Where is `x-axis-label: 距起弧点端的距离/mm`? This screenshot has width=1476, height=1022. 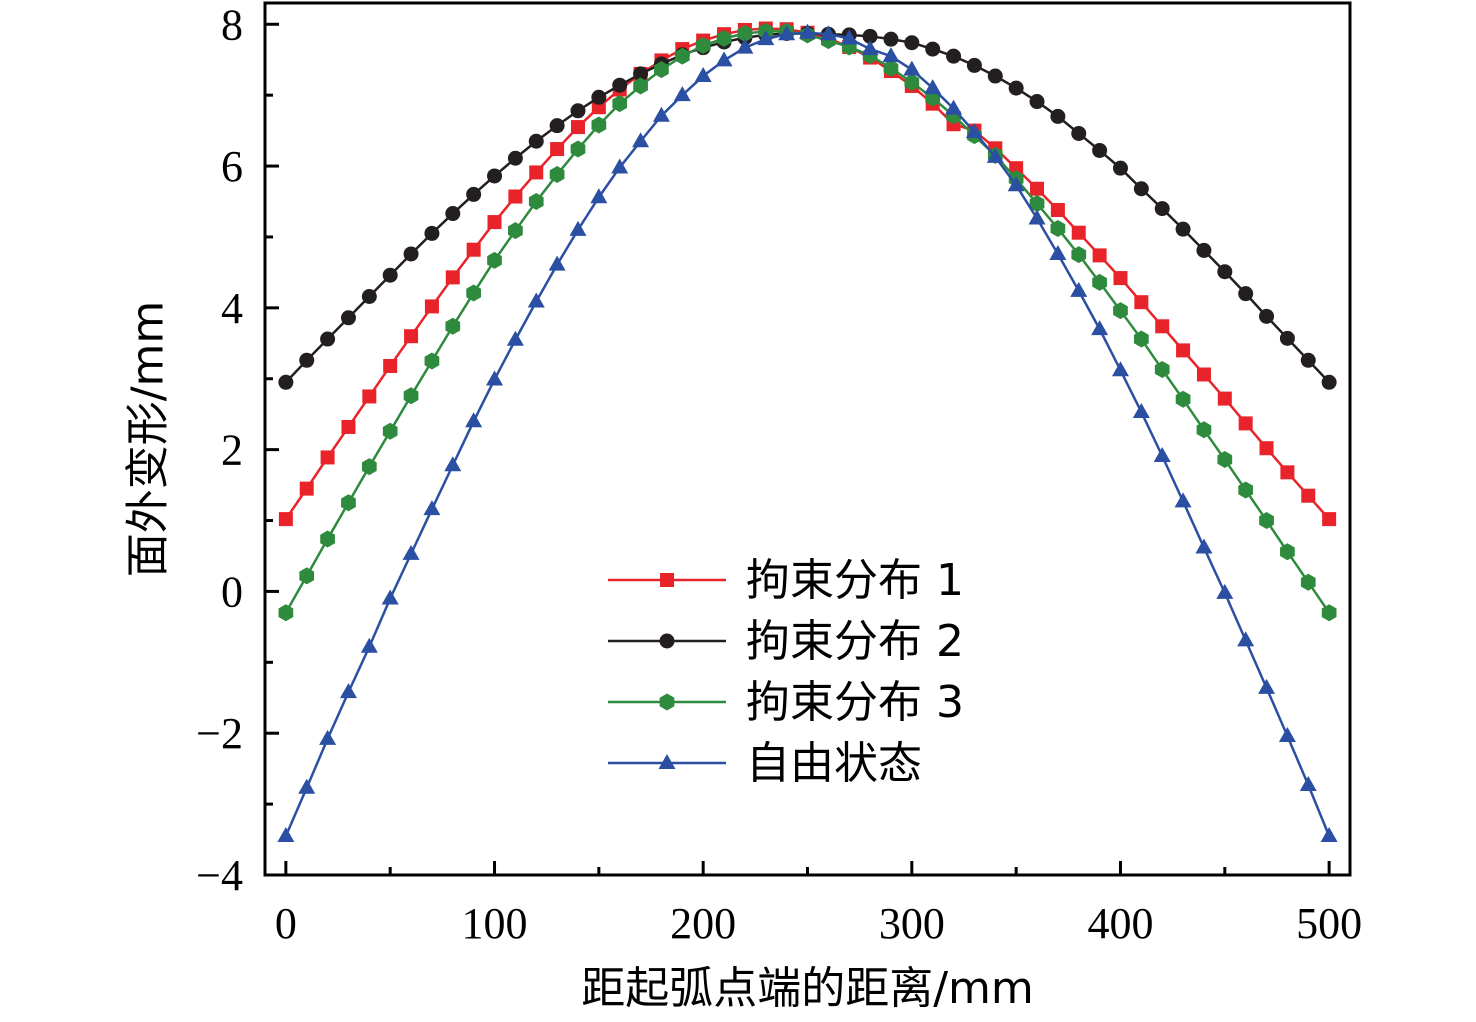
x-axis-label: 距起弧点端的距离/mm is located at coordinates (807, 988).